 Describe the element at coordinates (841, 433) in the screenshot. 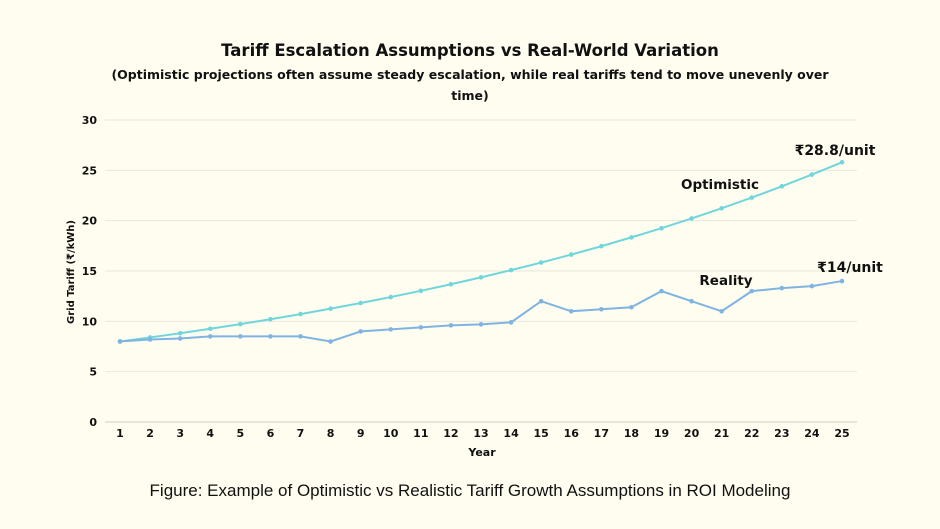

I see `x-tick-label: 25` at that location.